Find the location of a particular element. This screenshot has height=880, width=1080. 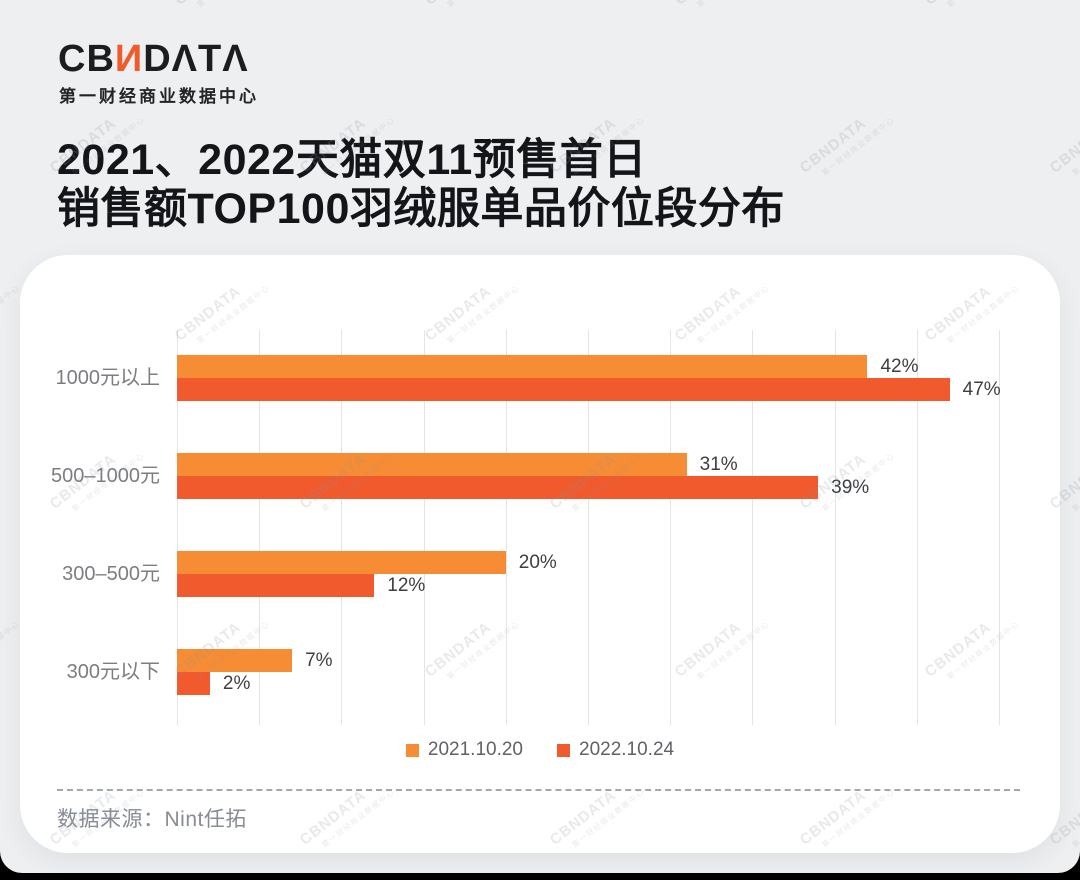

legend-item: 2022.10.24 is located at coordinates (615, 750).